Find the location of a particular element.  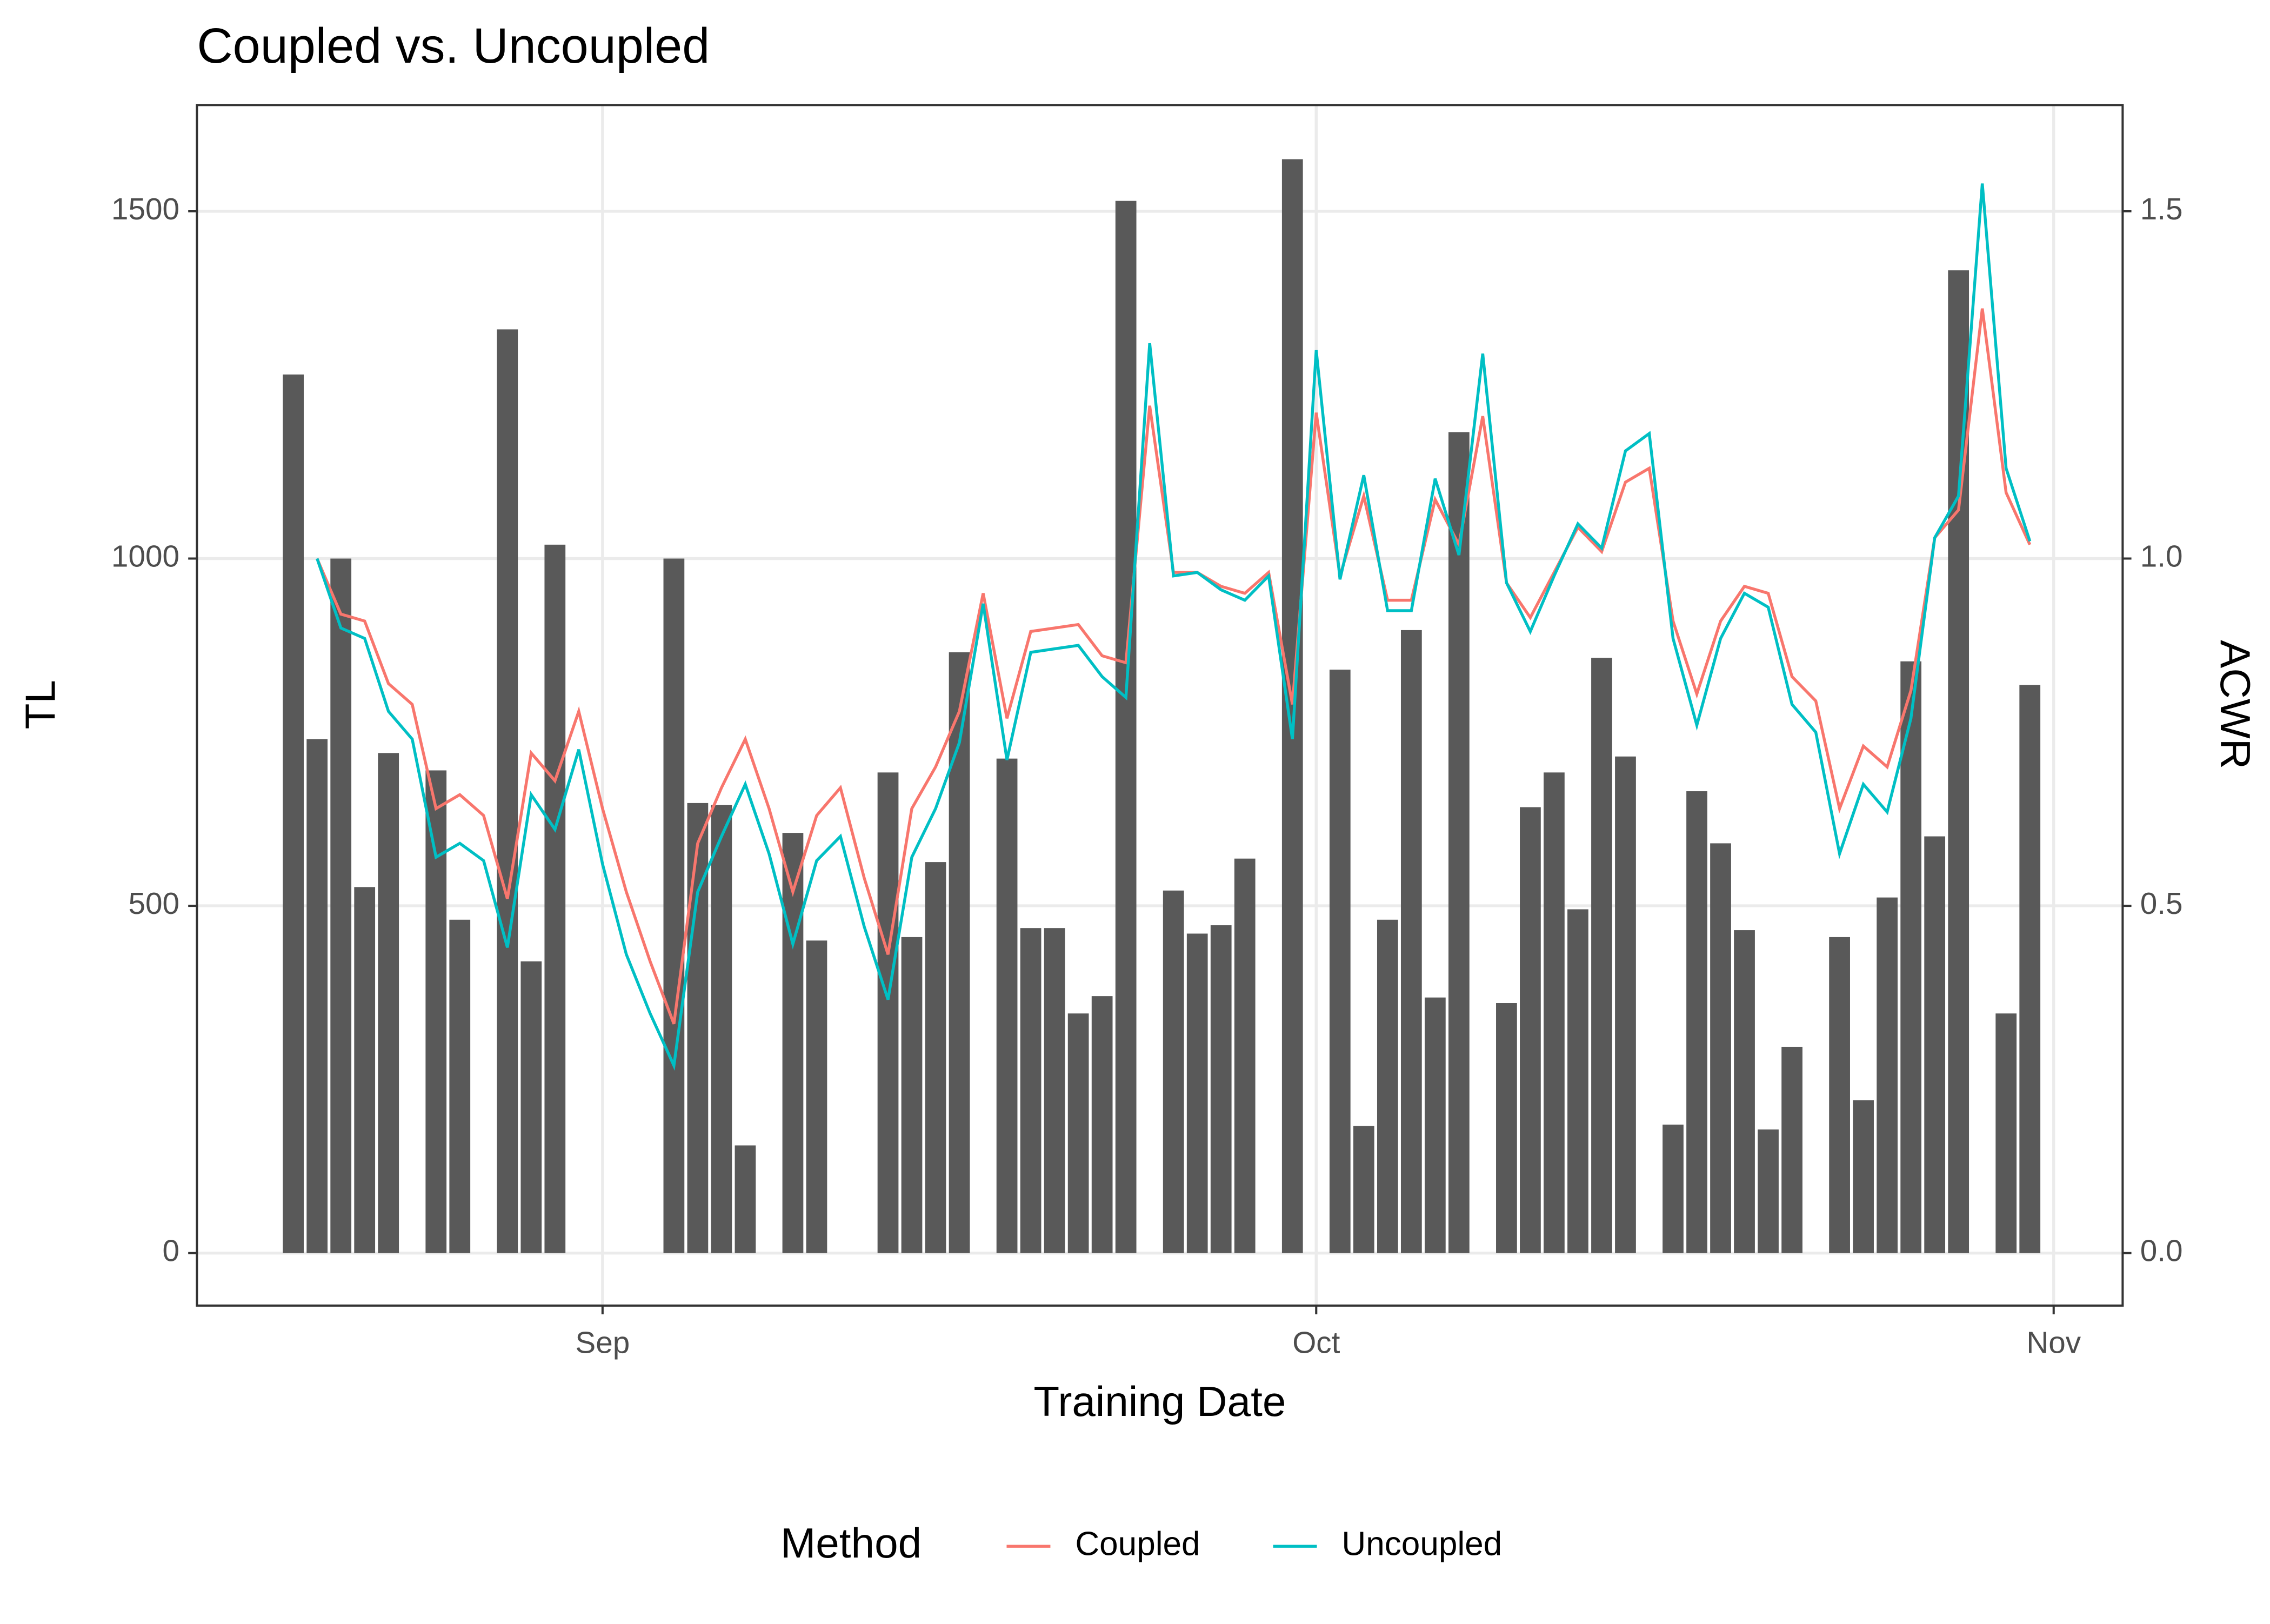

legend-label: Uncoupled is located at coordinates (1421, 1544).